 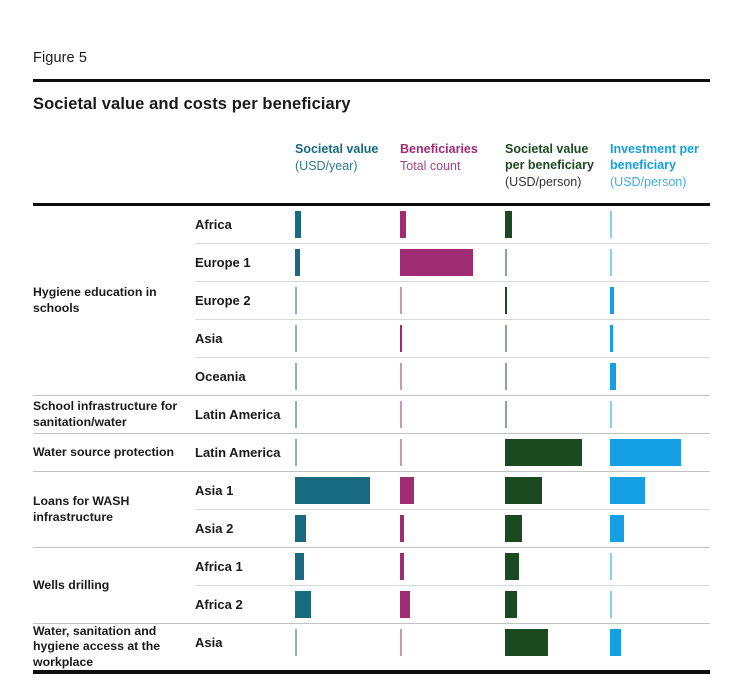 I want to click on group-label: Hygiene education in schools, so click(x=95, y=300).